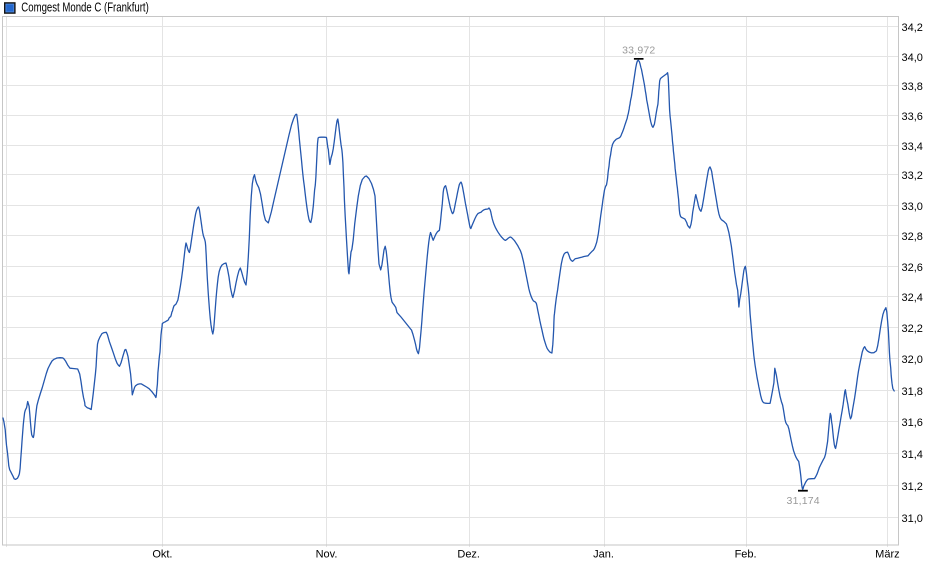  What do you see at coordinates (912, 176) in the screenshot?
I see `svg-text: 33,2` at bounding box center [912, 176].